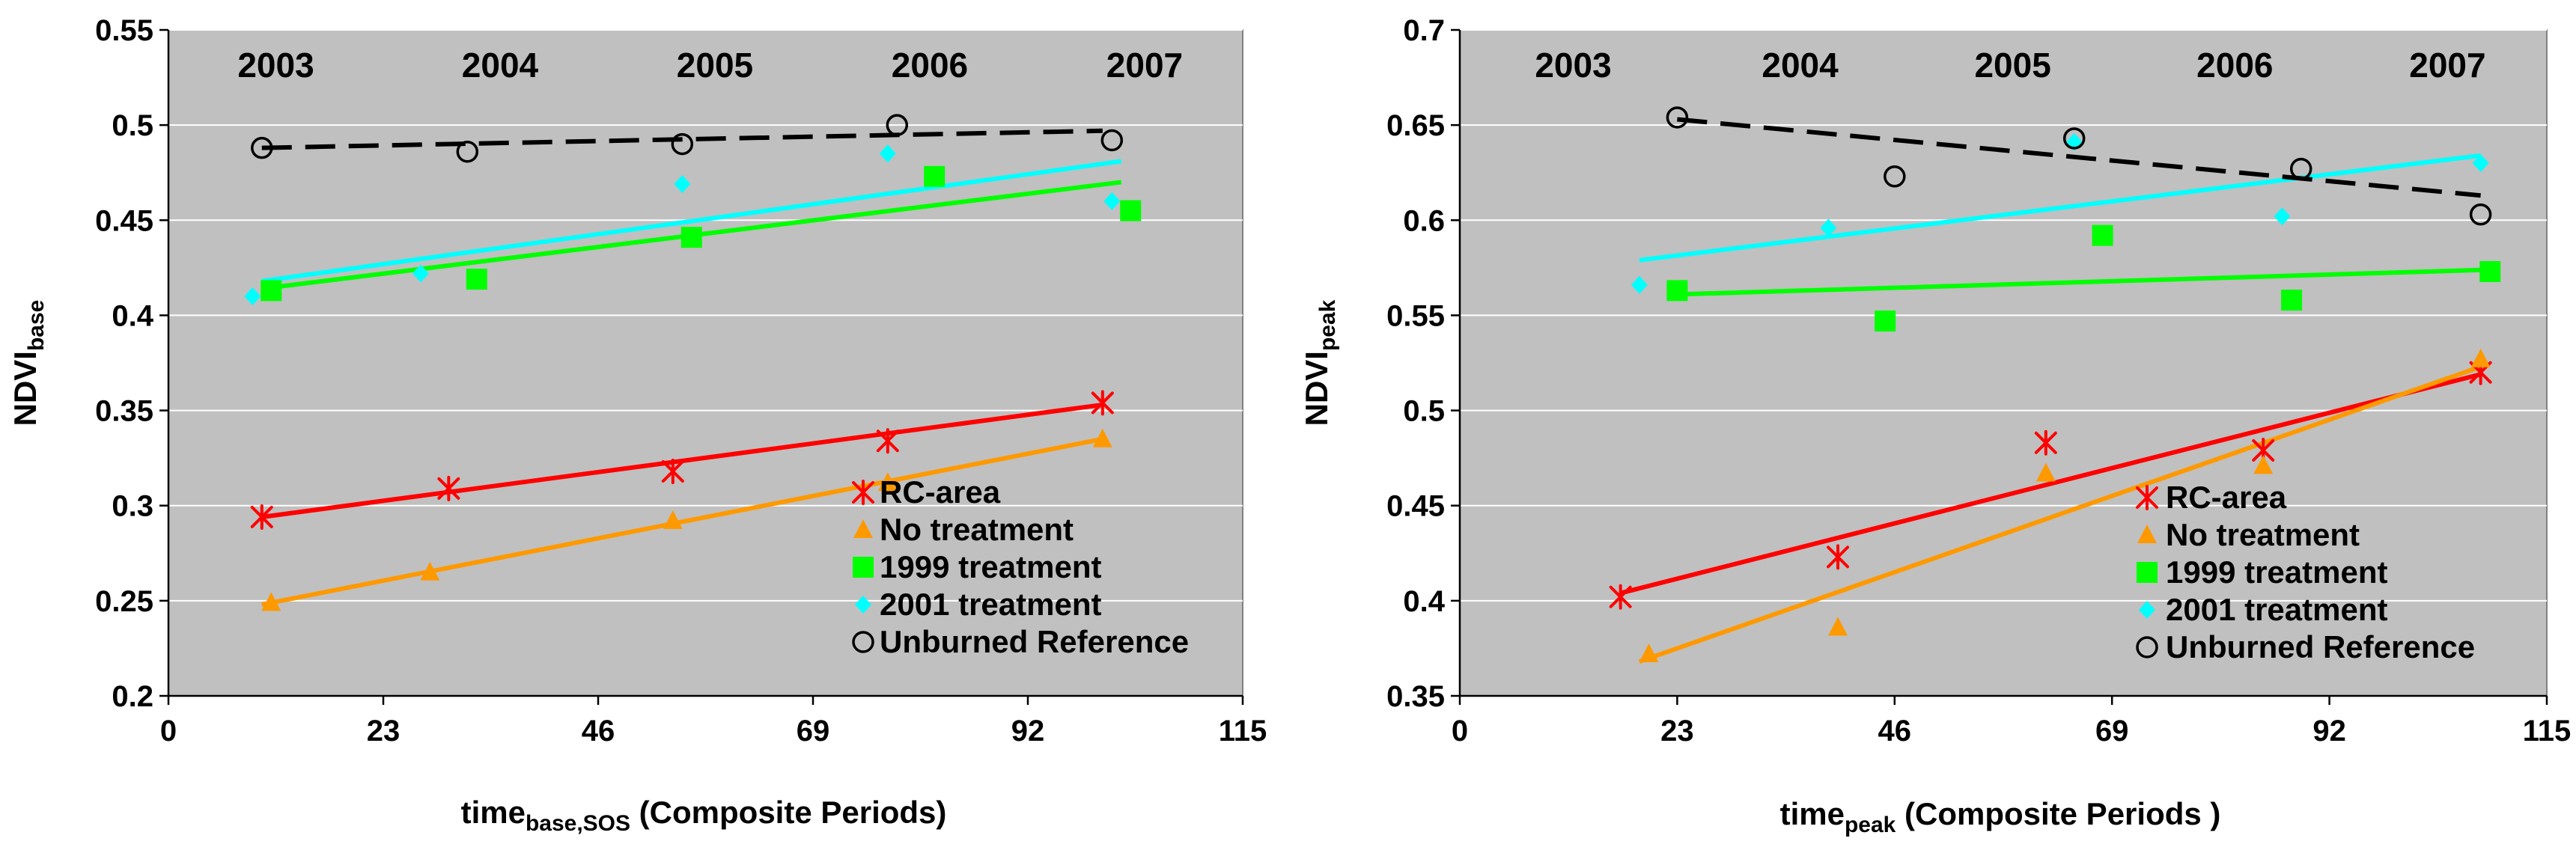 This screenshot has height=856, width=2576. What do you see at coordinates (1415, 125) in the screenshot?
I see `y-tick-label: 0.65` at bounding box center [1415, 125].